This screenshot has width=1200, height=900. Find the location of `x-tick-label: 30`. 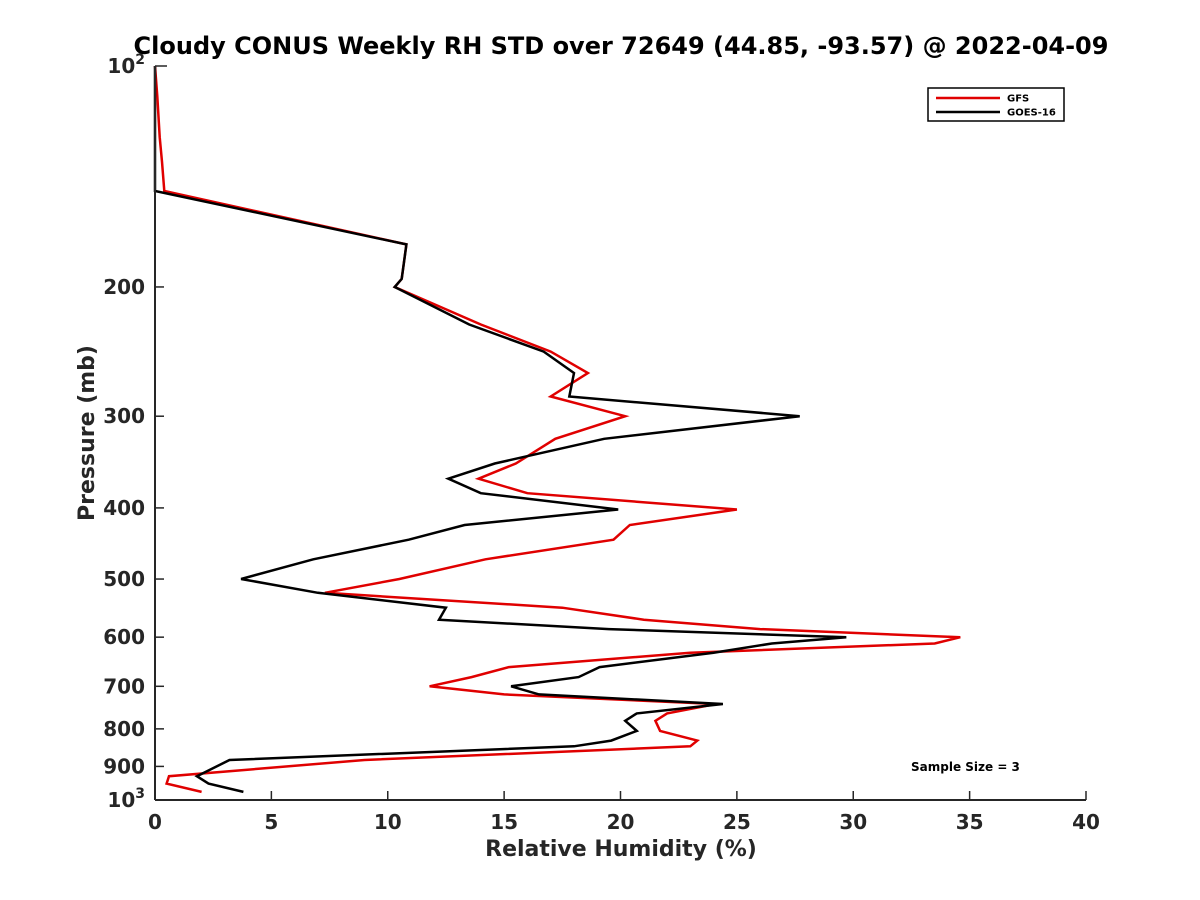

x-tick-label: 30 is located at coordinates (853, 822).